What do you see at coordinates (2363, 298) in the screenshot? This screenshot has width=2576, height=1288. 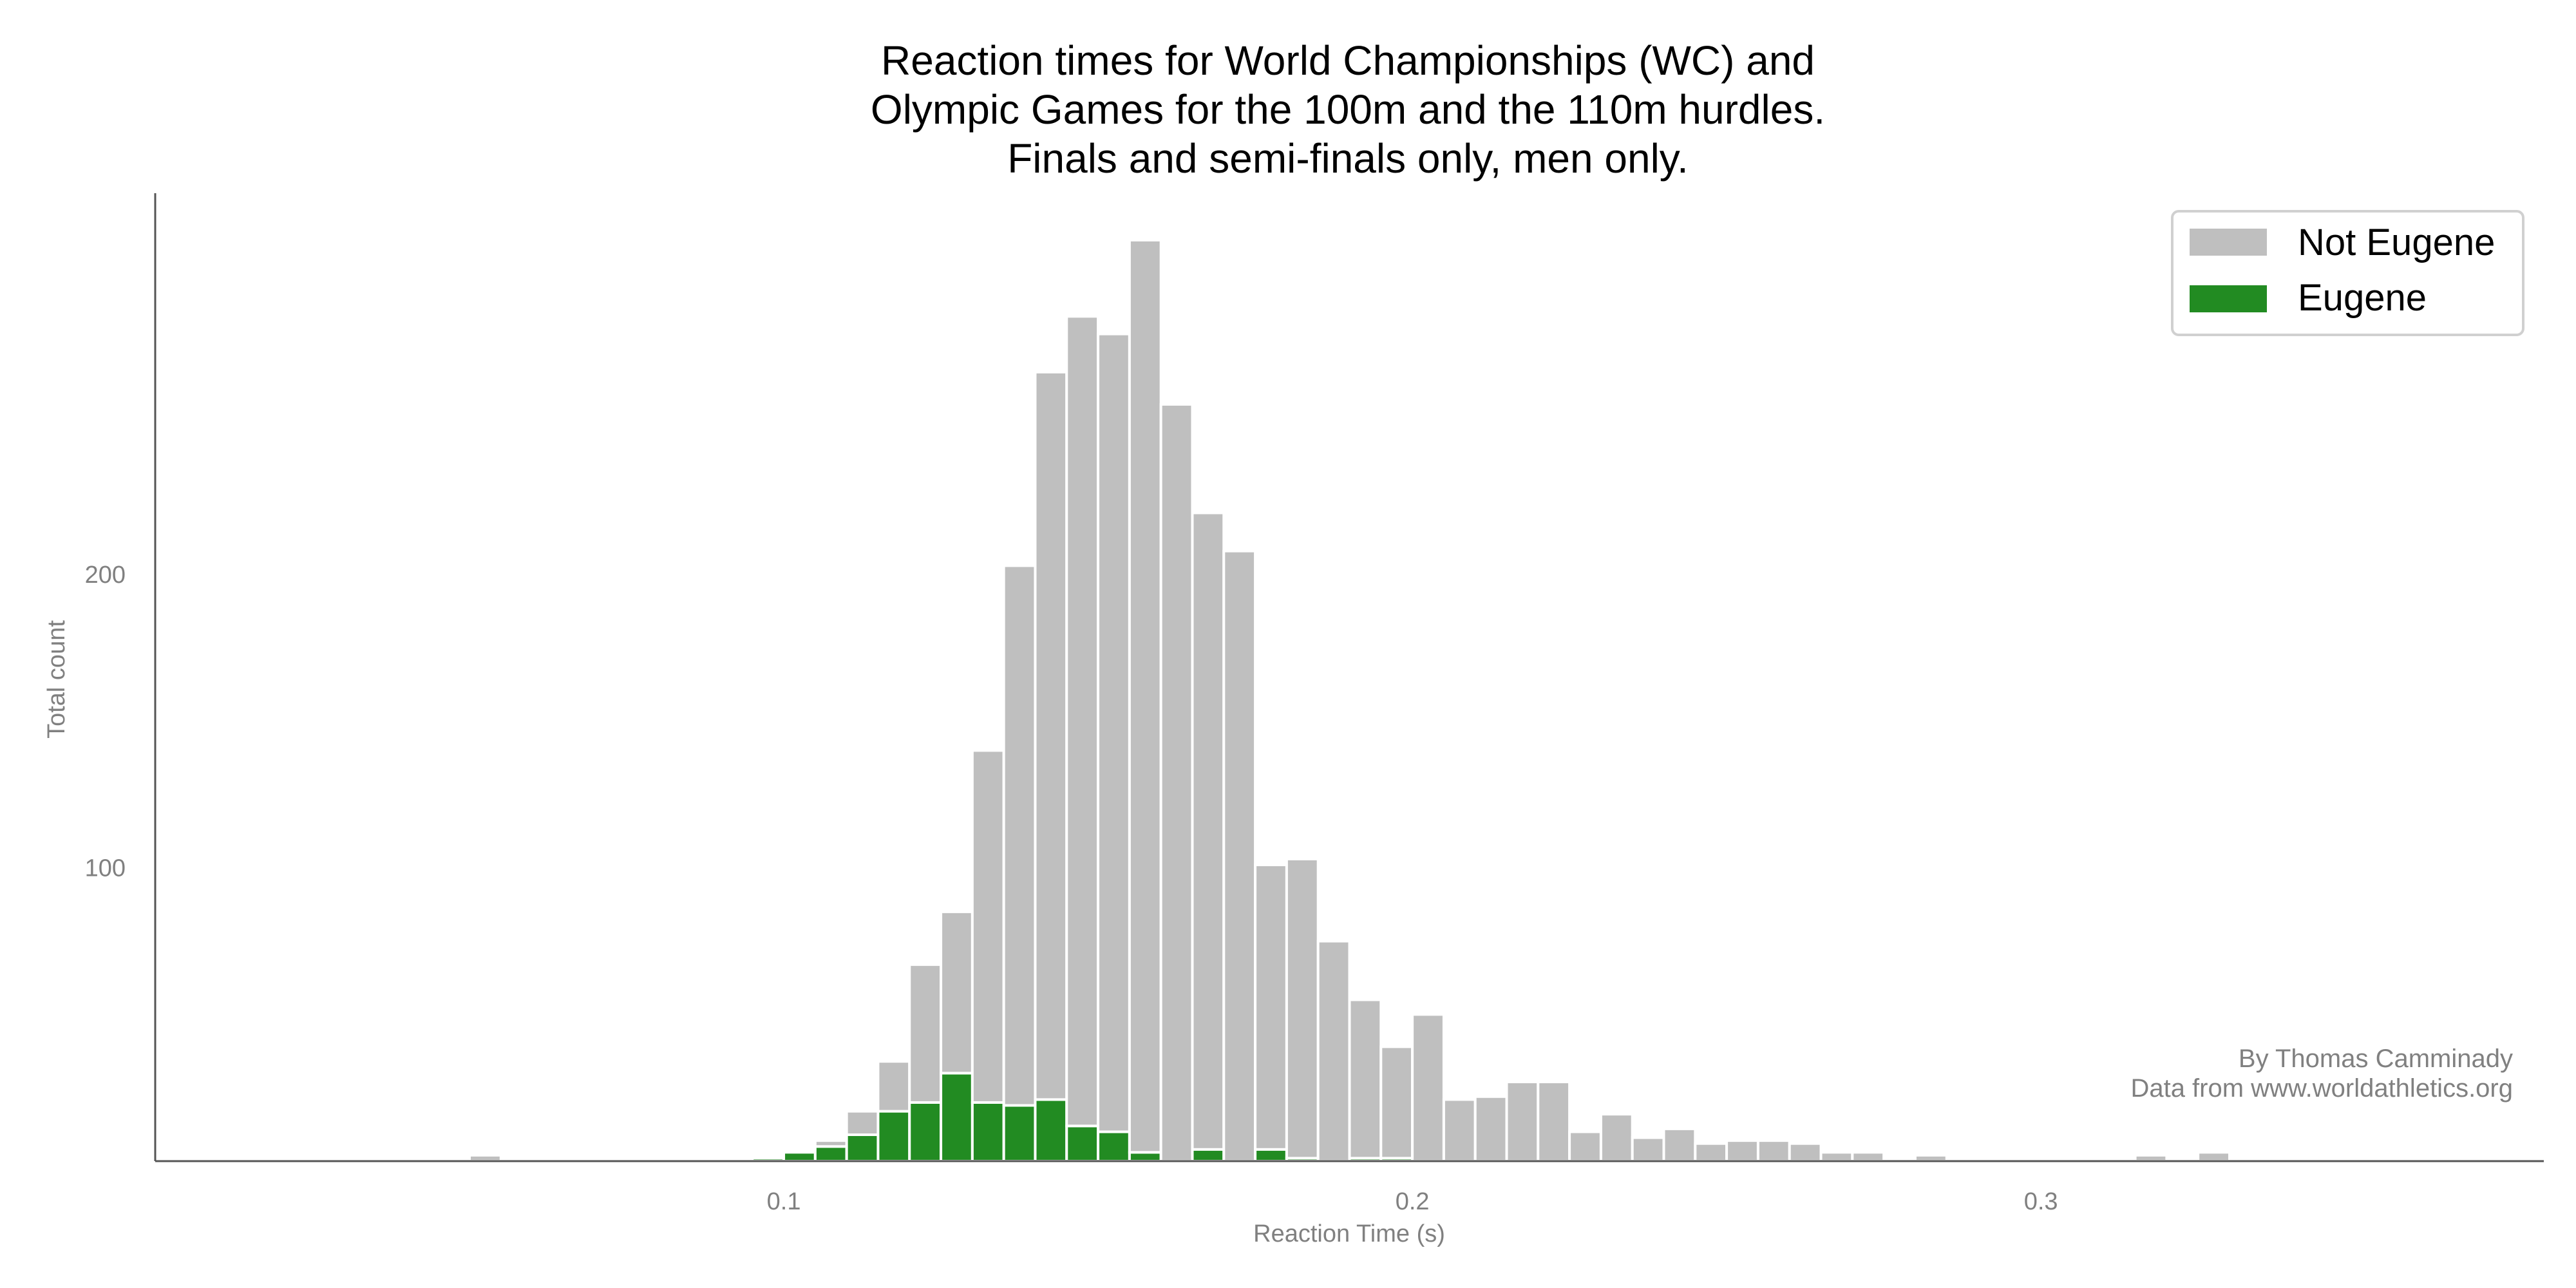 I see `legend-label-eugene: Eugene` at bounding box center [2363, 298].